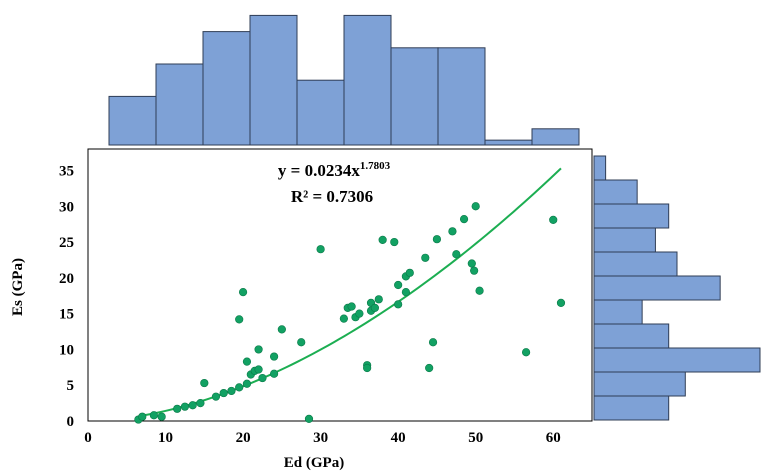 This screenshot has height=472, width=761. I want to click on y-tick-label: 15, so click(66, 315).